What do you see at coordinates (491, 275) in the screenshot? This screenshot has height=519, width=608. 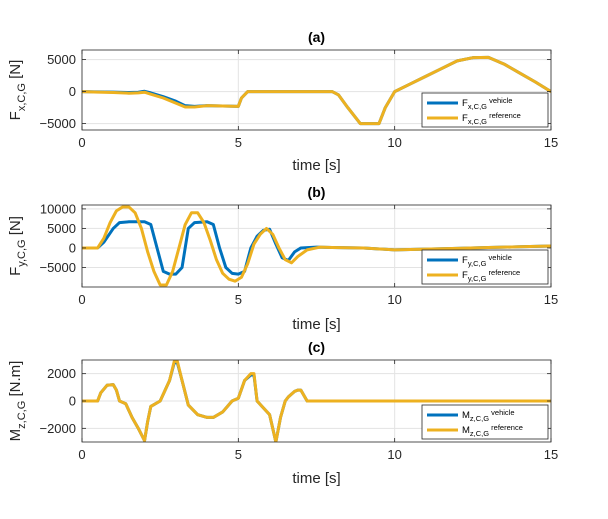 I see `legend-entry-reference: Fy,C,G reference` at bounding box center [491, 275].